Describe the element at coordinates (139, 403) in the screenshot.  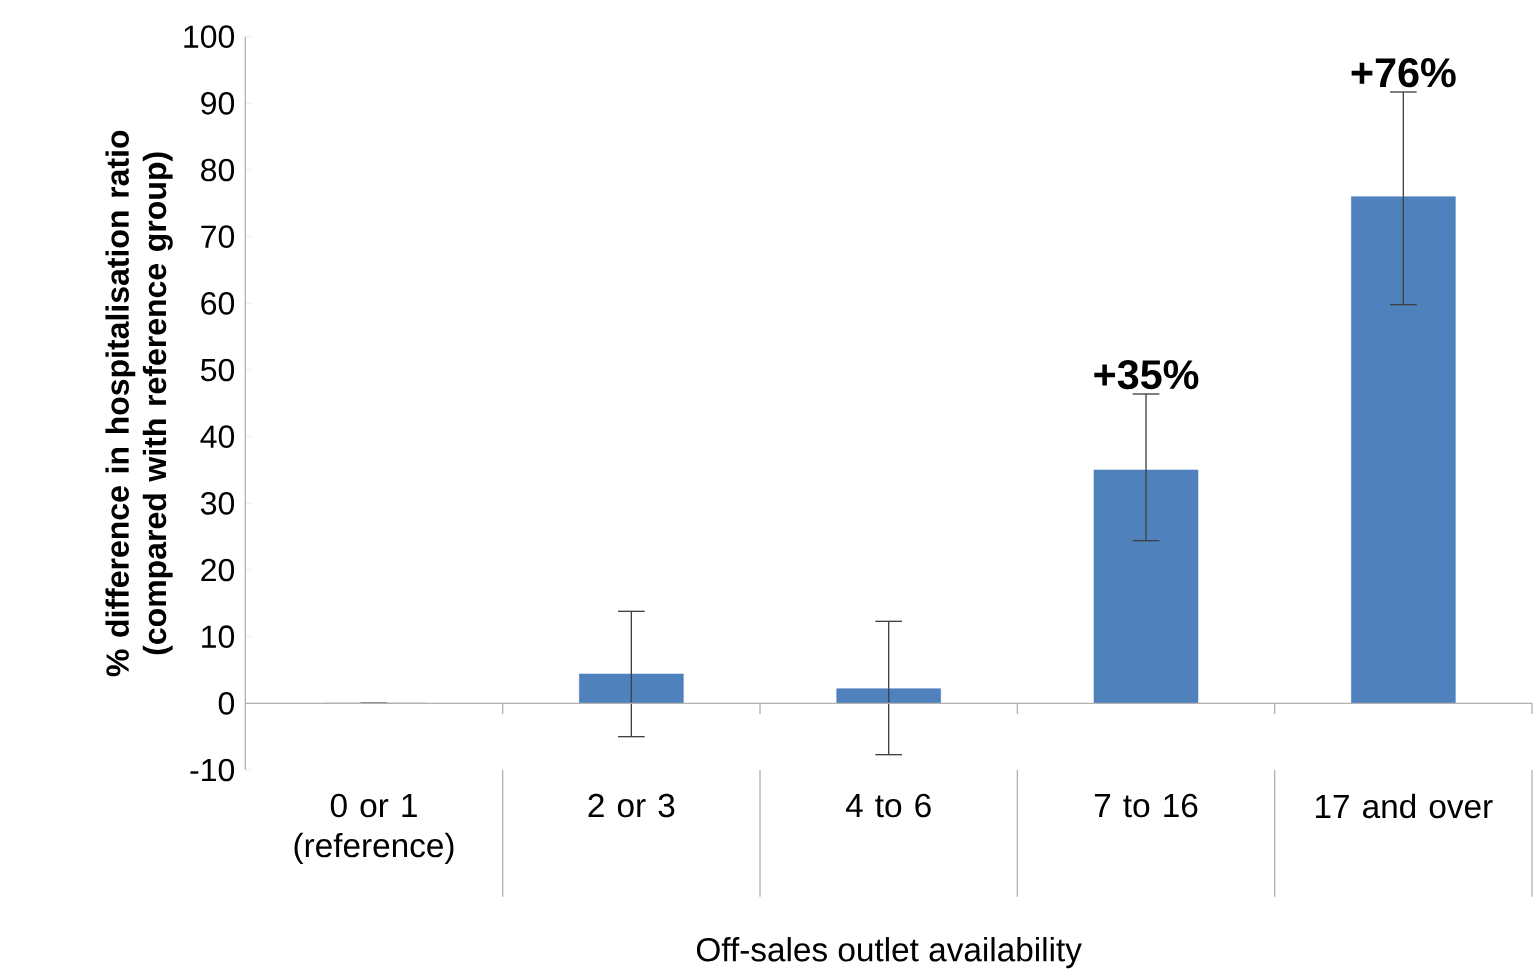
I see `y-axis-title: % difference in hospitalisation ratio (compared with reference group)` at that location.